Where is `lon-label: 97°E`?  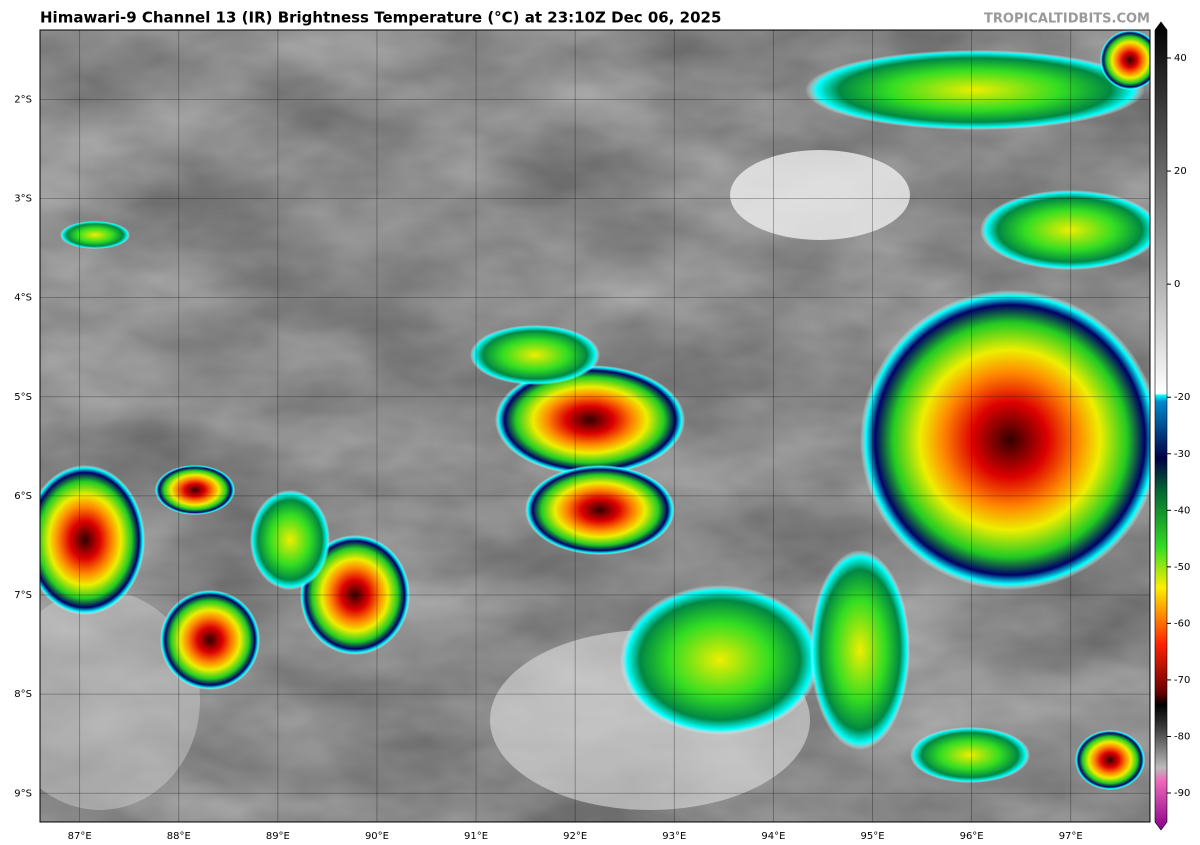
lon-label: 97°E is located at coordinates (1071, 836).